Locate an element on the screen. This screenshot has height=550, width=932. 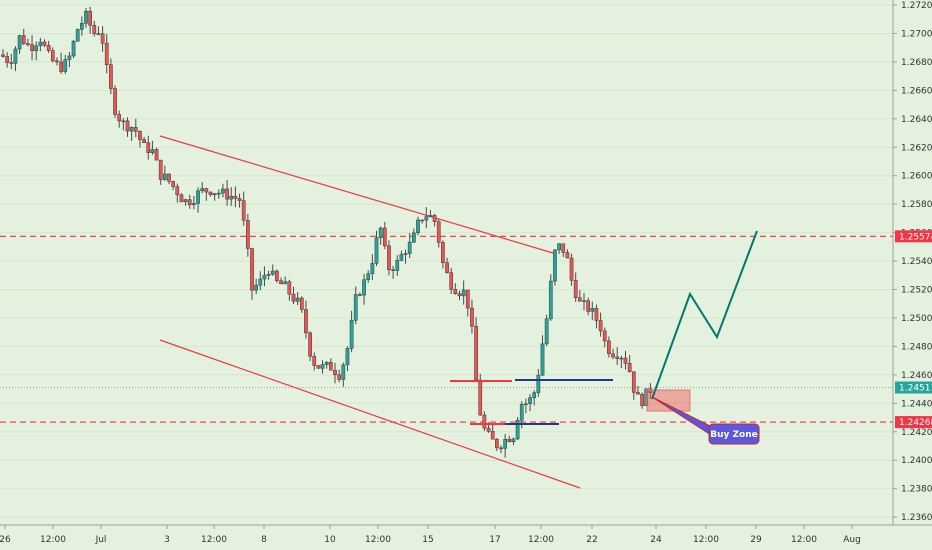
annotations: Buy Zone is located at coordinates (605, 337).